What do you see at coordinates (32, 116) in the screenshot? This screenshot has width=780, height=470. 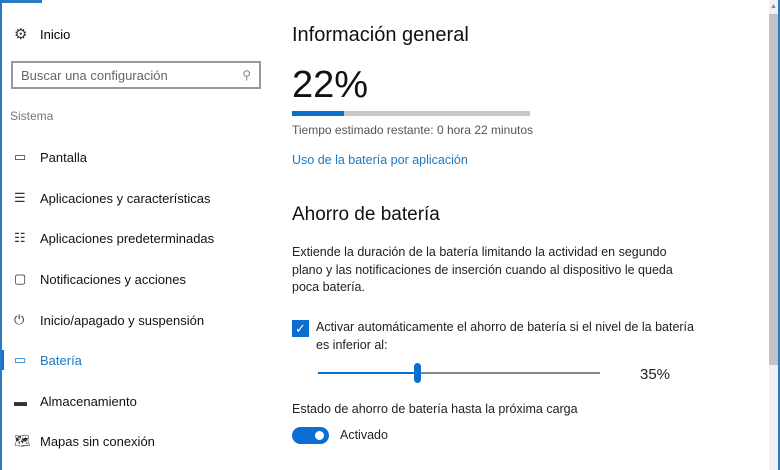 I see `section-label: Sistema` at bounding box center [32, 116].